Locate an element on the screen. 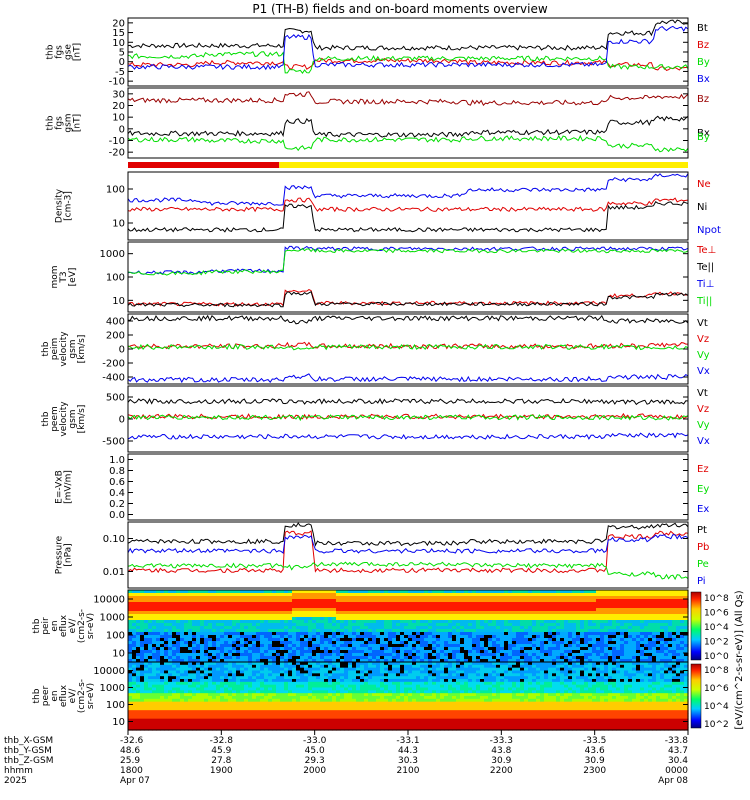 Image resolution: width=750 pixels, height=800 pixels. legend-label-Pe: Pe is located at coordinates (703, 564).